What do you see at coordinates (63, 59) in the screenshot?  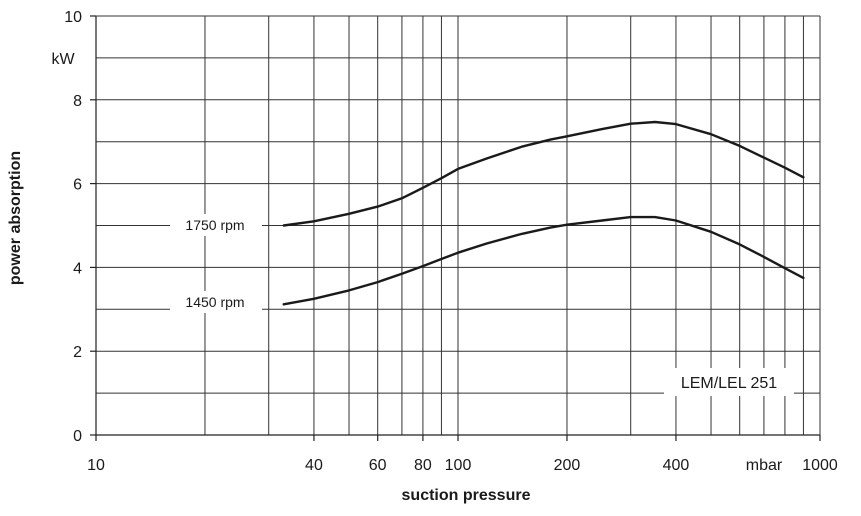 I see `y-unit-label: kW` at bounding box center [63, 59].